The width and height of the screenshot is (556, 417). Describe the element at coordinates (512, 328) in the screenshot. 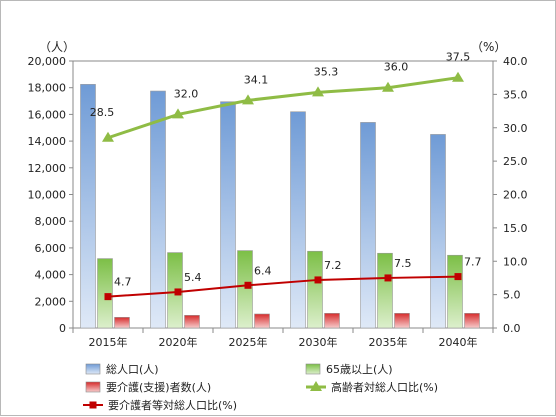

I see `y-right-tick-label: 0.0` at that location.